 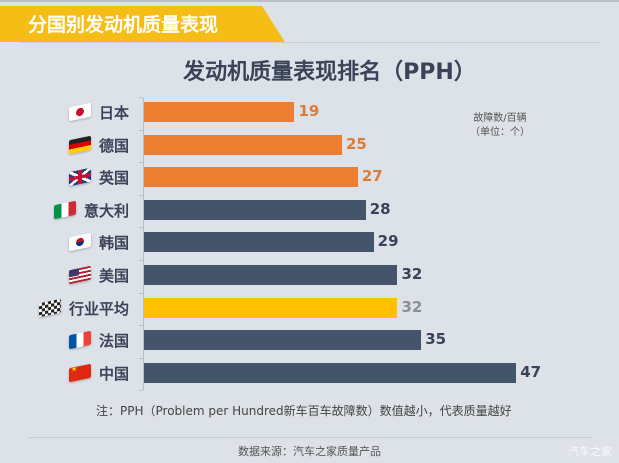 I want to click on section-banner, so click(x=142, y=24).